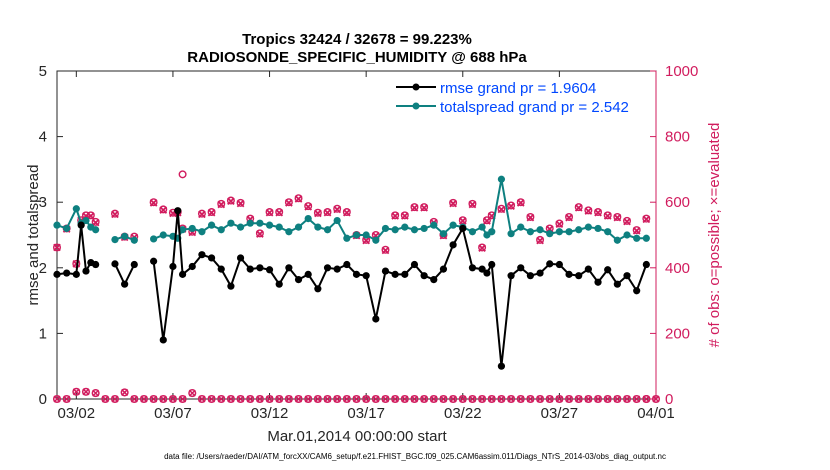  Describe the element at coordinates (270, 413) in the screenshot. I see `x-tick-label: 03/12` at that location.